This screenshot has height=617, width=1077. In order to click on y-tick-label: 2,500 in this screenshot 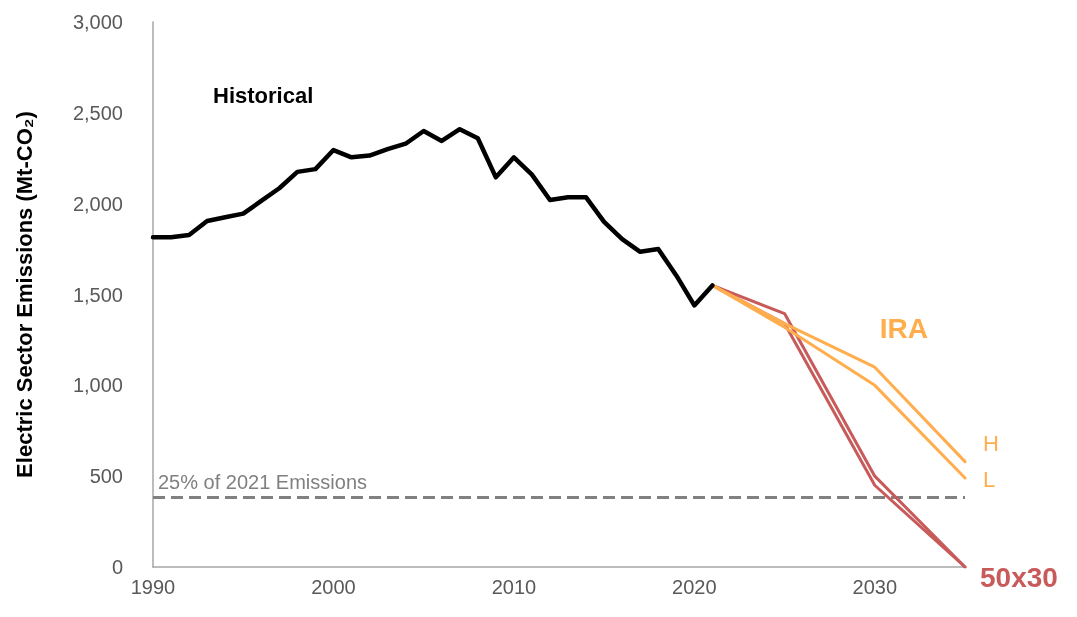, I will do `click(97, 112)`.